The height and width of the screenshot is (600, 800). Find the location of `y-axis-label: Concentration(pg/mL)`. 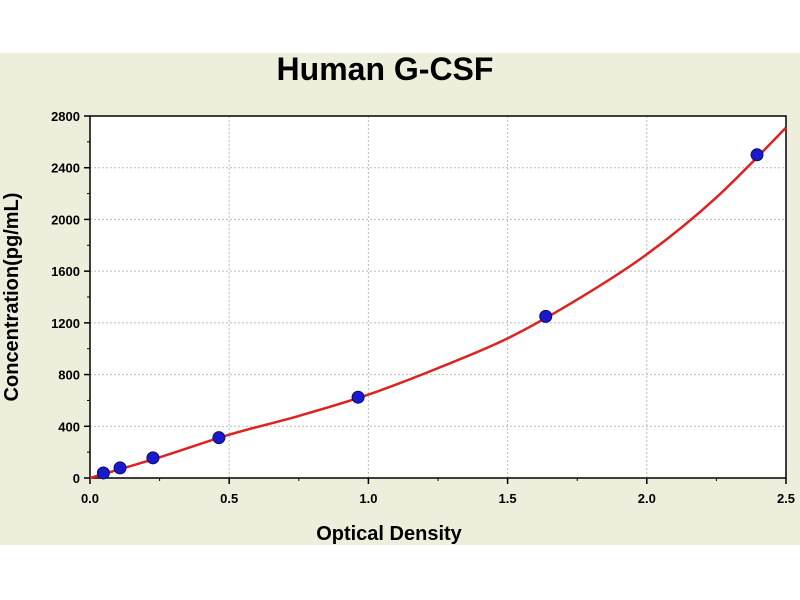

y-axis-label: Concentration(pg/mL) is located at coordinates (12, 297).